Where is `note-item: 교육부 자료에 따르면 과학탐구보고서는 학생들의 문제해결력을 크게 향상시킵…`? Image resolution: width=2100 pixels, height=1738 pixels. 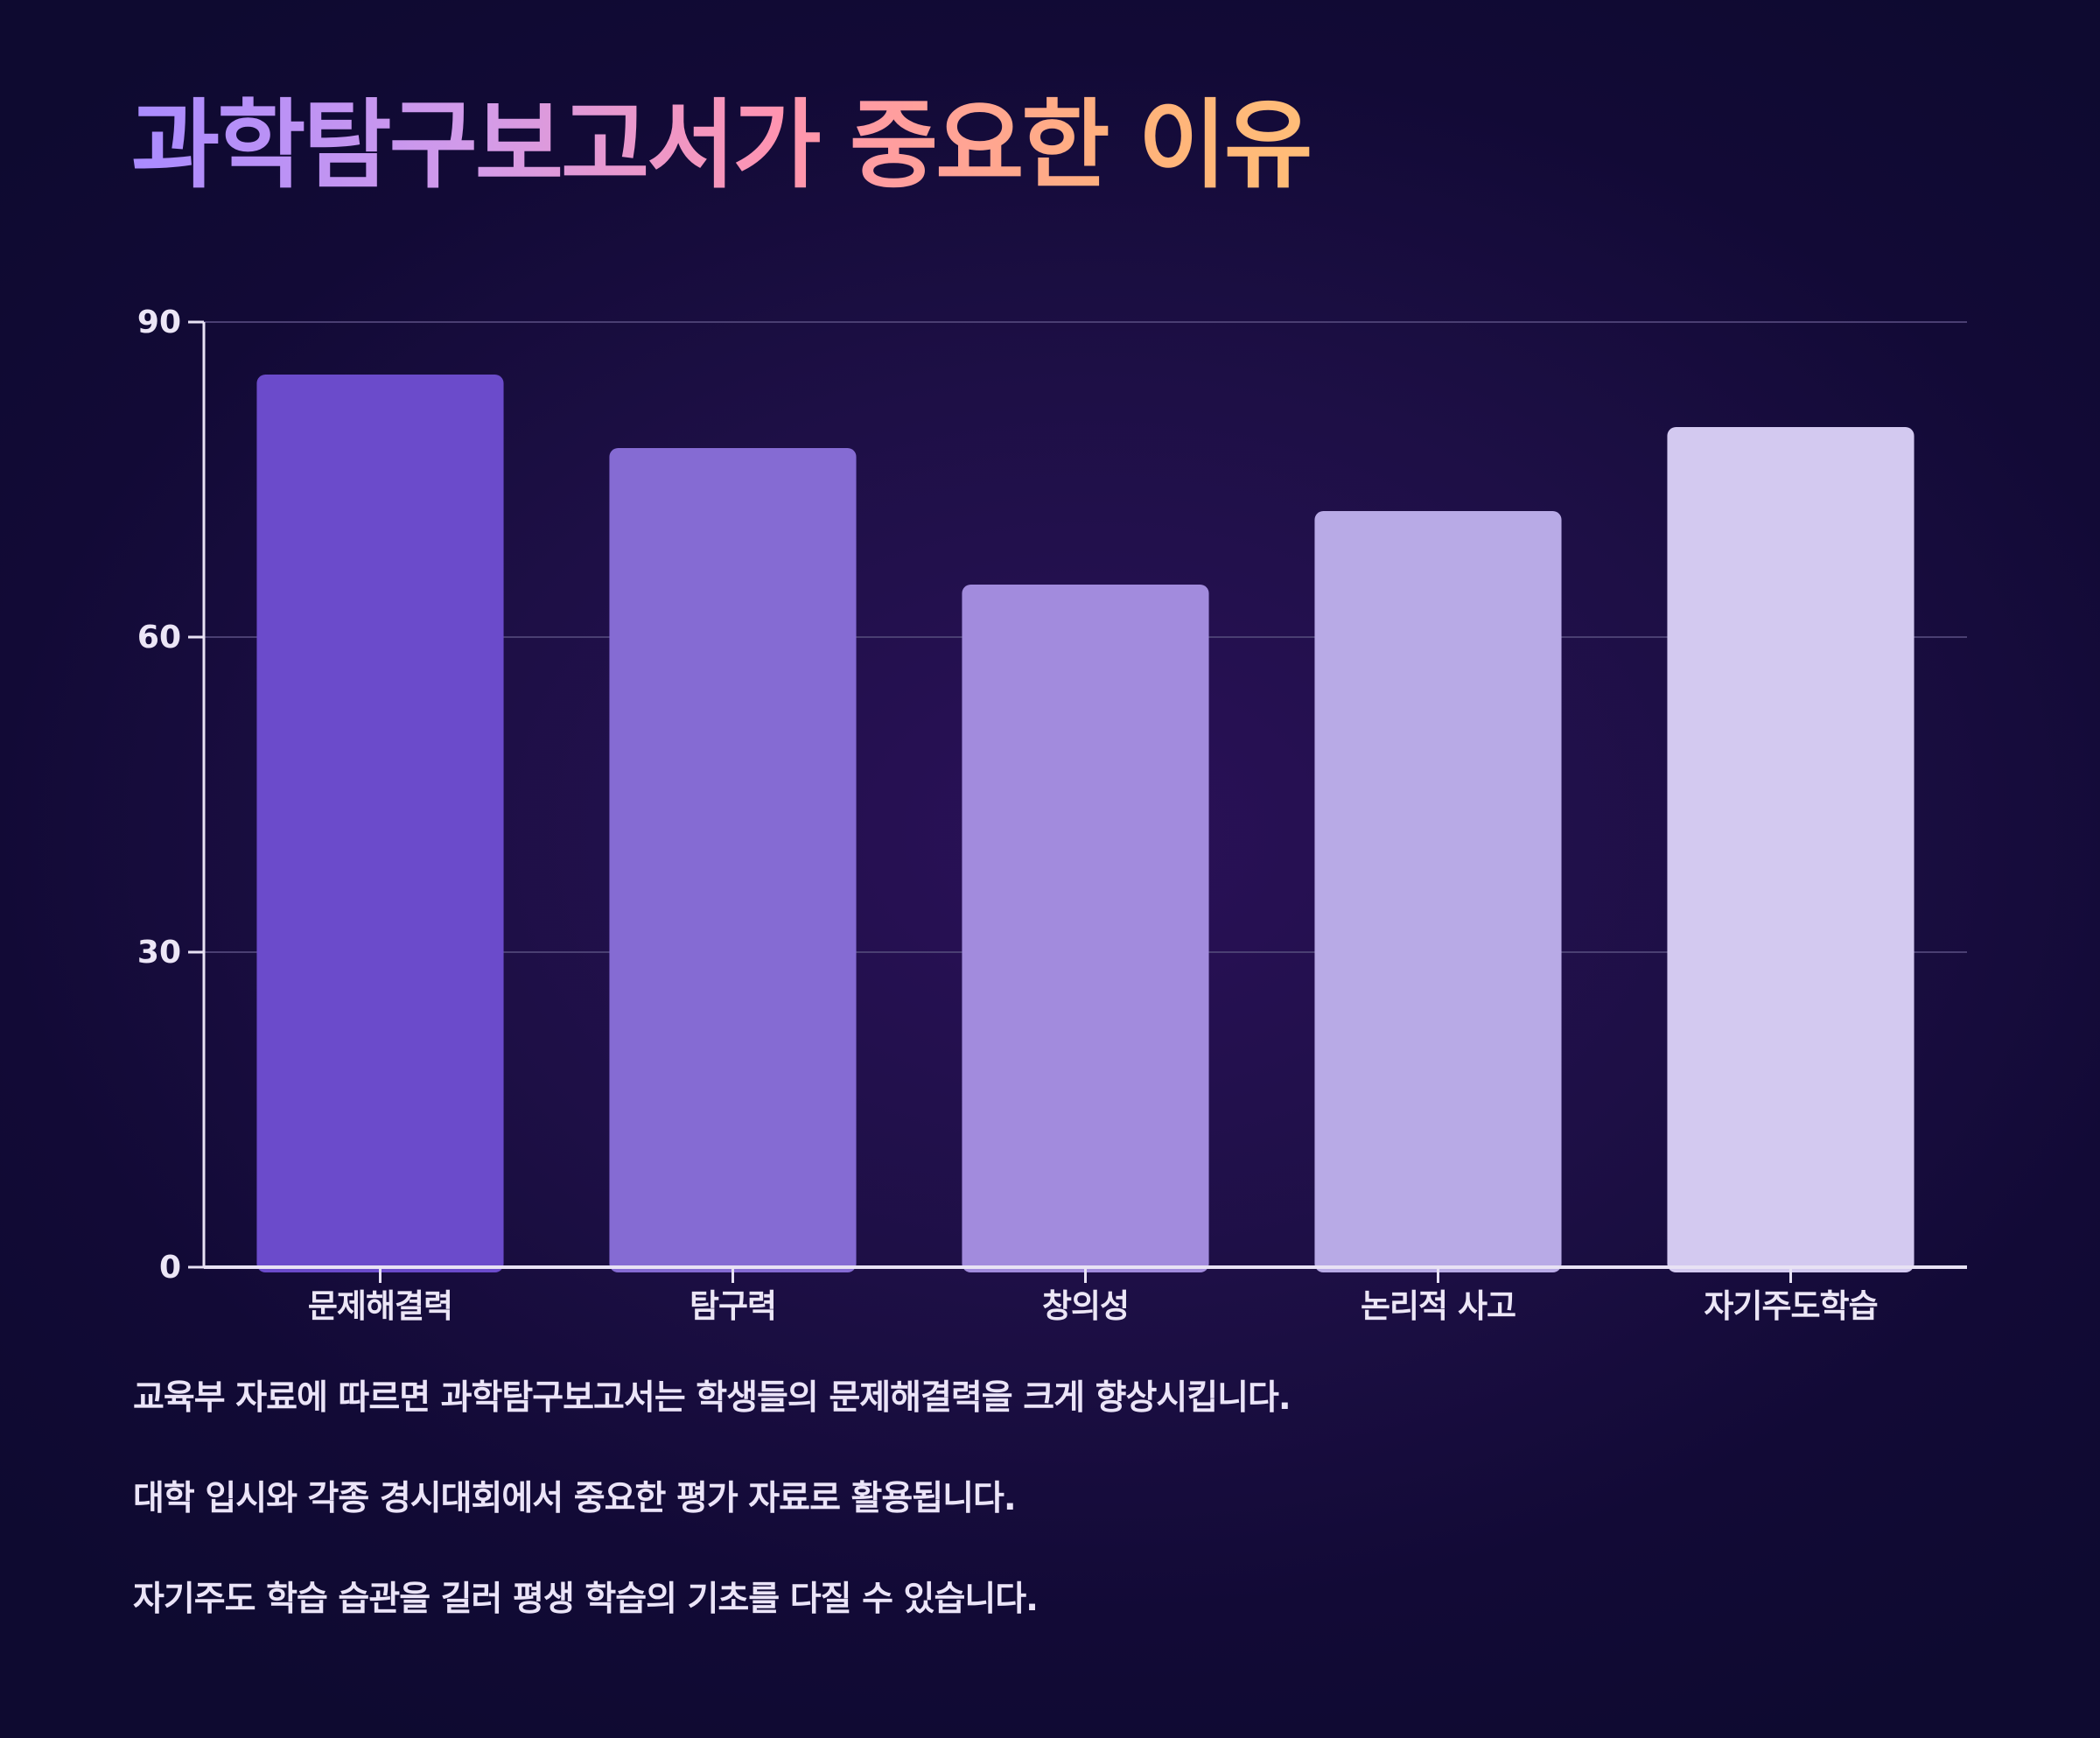 note-item: 교육부 자료에 따르면 과학탐구보고서는 학생들의 문제해결력을 크게 향상시킵… is located at coordinates (712, 1398).